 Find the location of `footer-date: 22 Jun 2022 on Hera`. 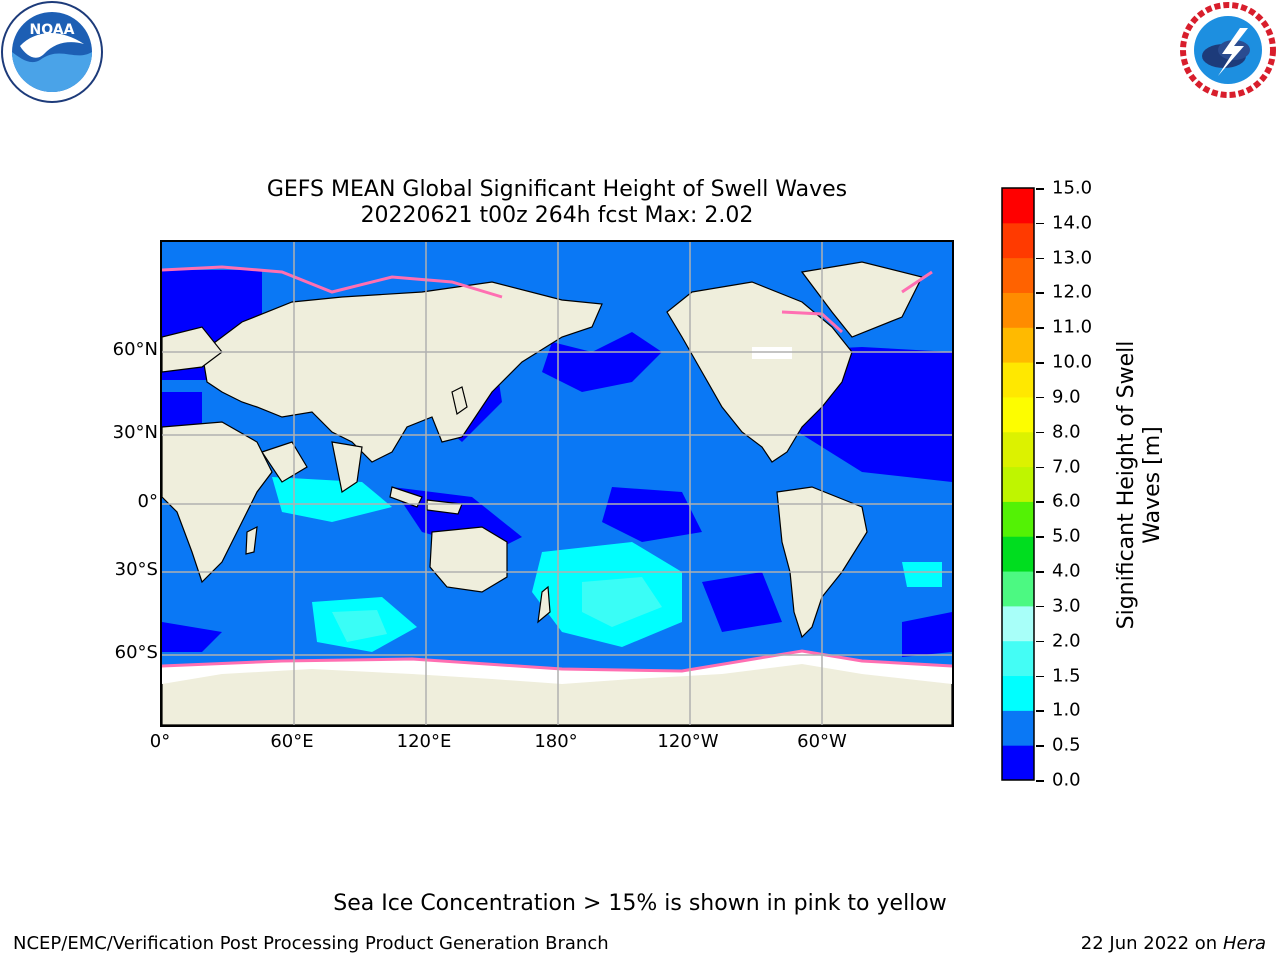

footer-date: 22 Jun 2022 on Hera is located at coordinates (1173, 943).